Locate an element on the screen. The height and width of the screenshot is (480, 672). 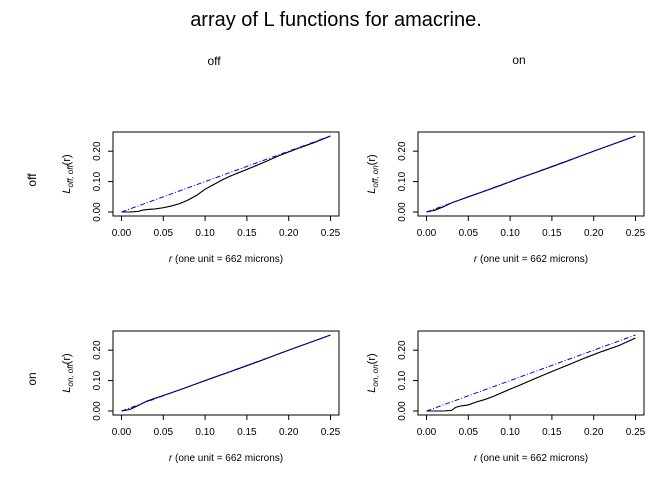
row-header-off: off is located at coordinates (32, 180).